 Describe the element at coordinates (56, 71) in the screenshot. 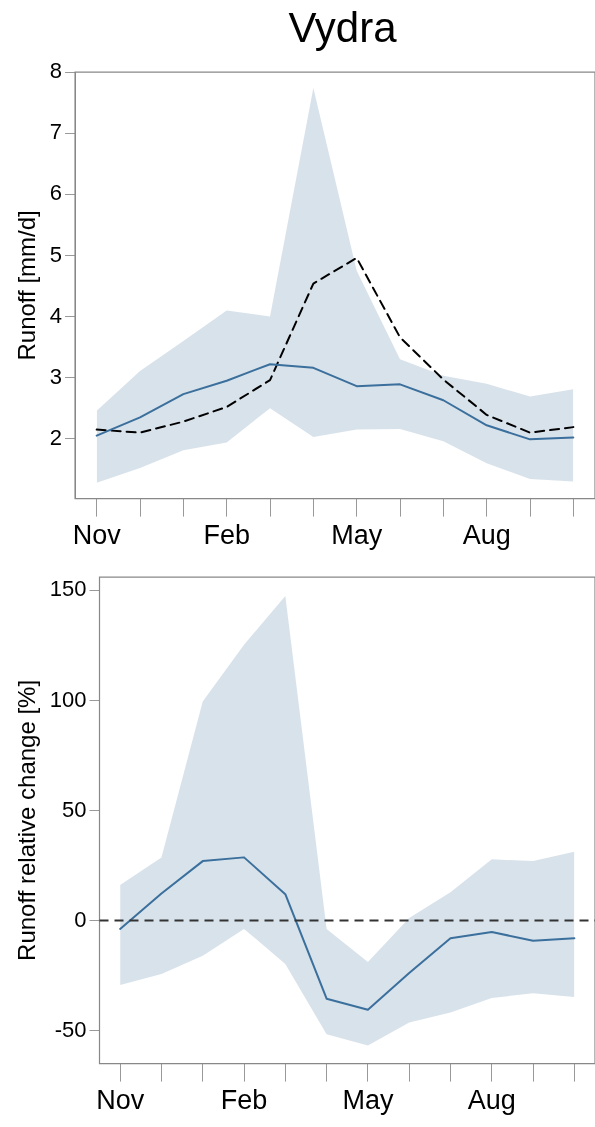

I see `y-tick-label: 8` at that location.